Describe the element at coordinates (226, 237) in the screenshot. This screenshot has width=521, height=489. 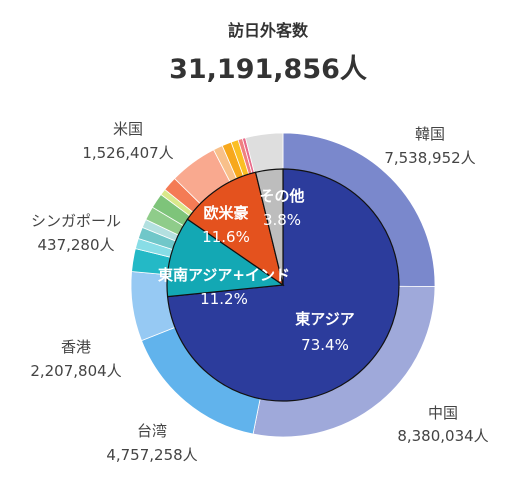
I see `inner-label-western-pct: 11.6%` at that location.